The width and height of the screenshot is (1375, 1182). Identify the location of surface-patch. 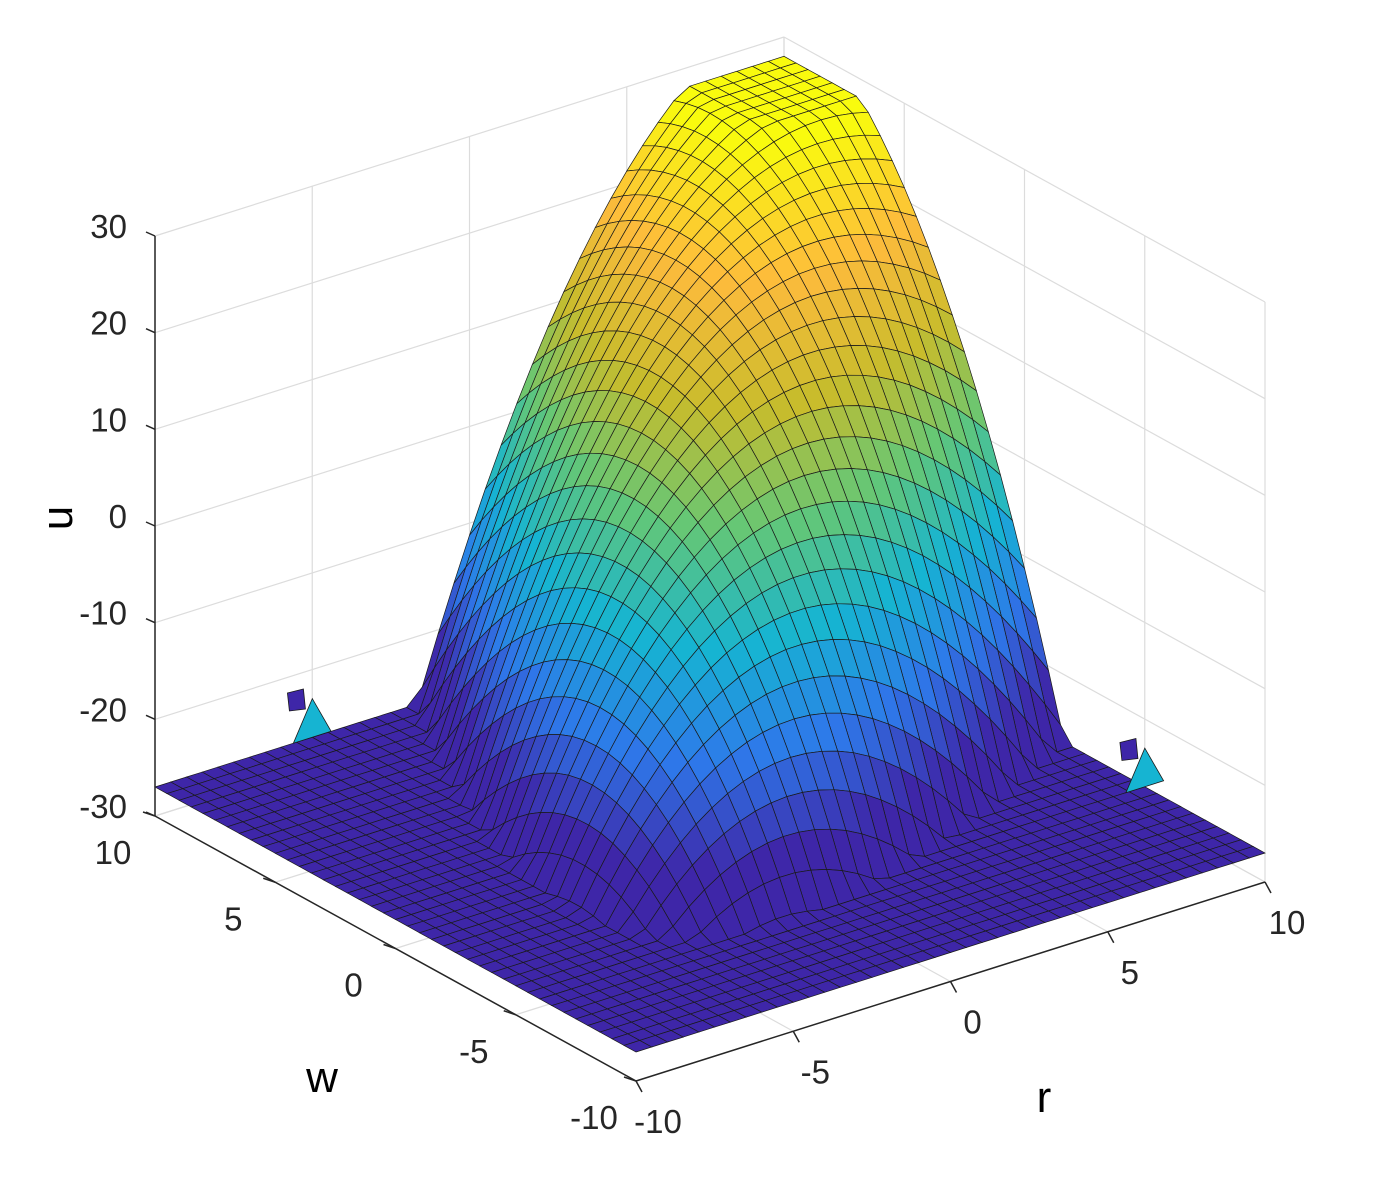
(638, 1046).